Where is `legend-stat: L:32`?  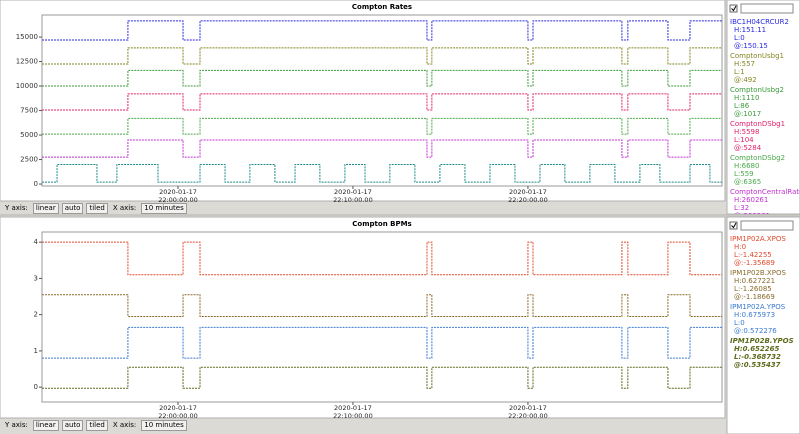 legend-stat: L:32 is located at coordinates (741, 208).